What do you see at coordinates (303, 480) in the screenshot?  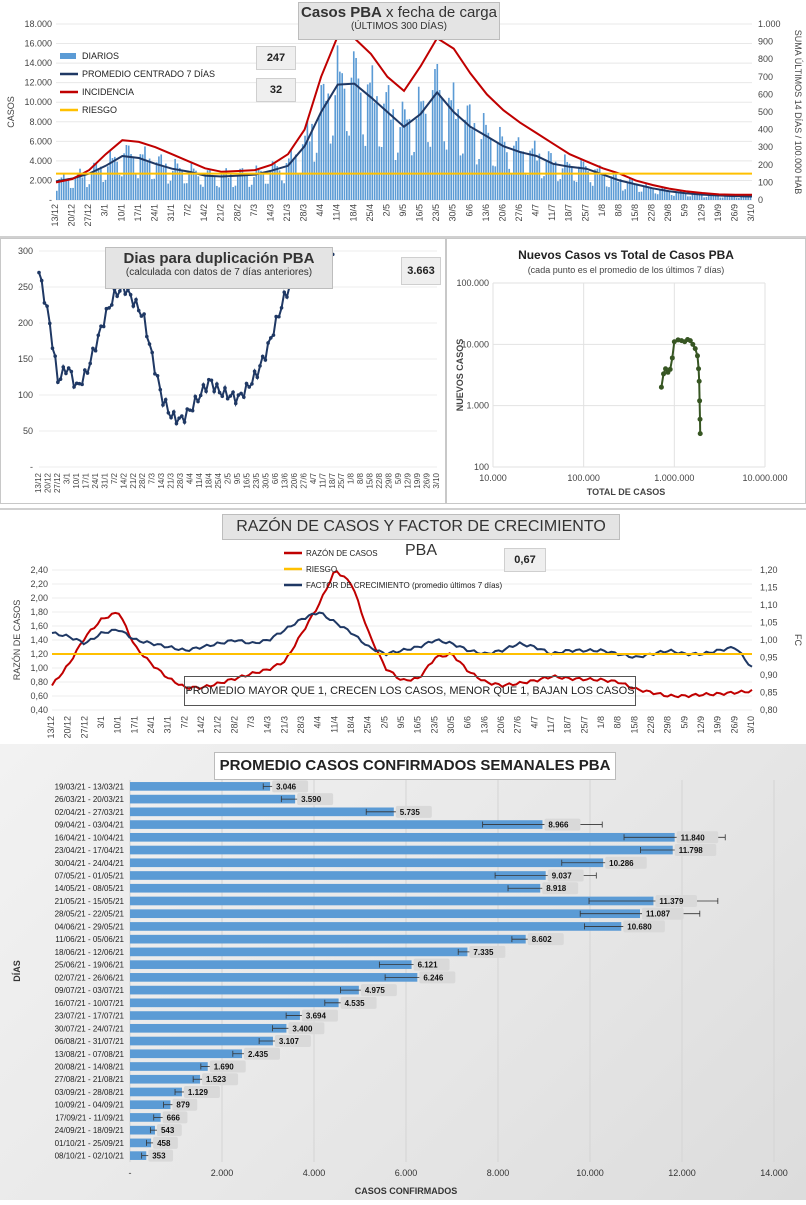 I see `chart2-xtick: 27/6` at bounding box center [303, 480].